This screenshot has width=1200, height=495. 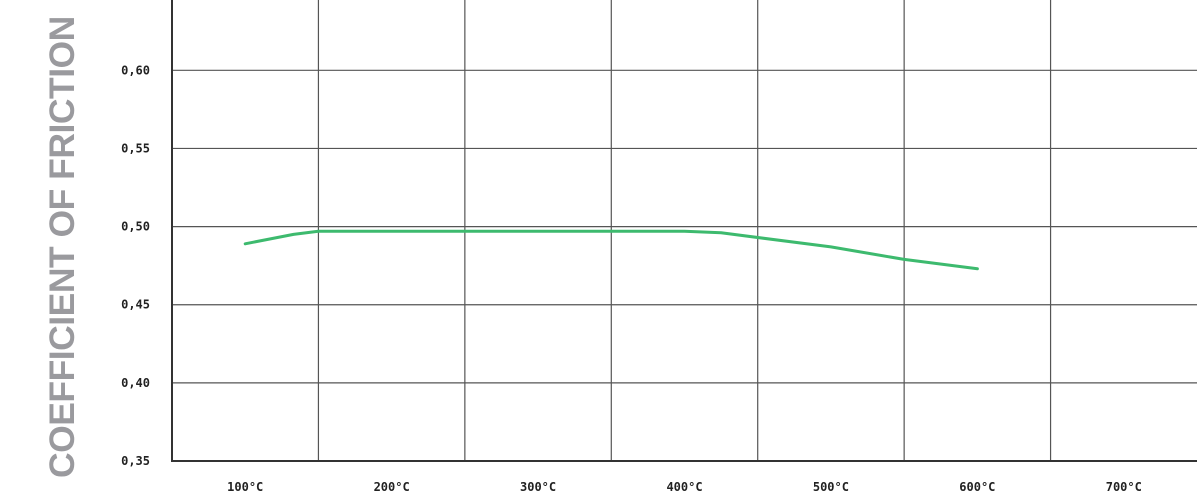 I want to click on y-tick-label: 0,55, so click(x=135, y=148).